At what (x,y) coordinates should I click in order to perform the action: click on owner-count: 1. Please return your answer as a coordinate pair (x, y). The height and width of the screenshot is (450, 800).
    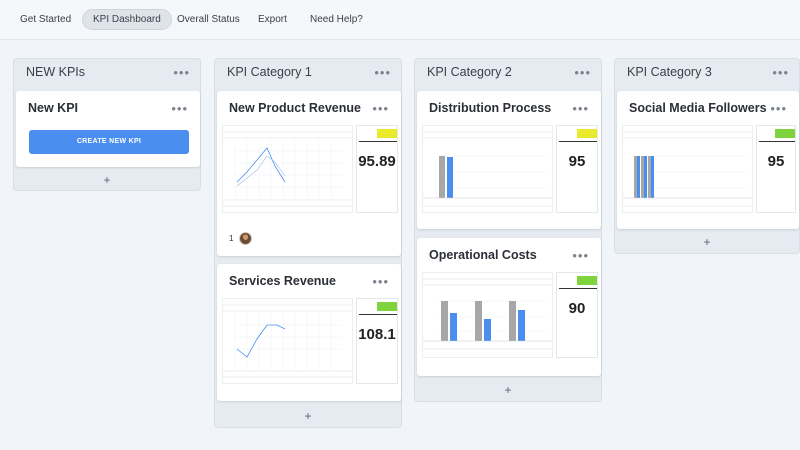
    Looking at the image, I should click on (231, 238).